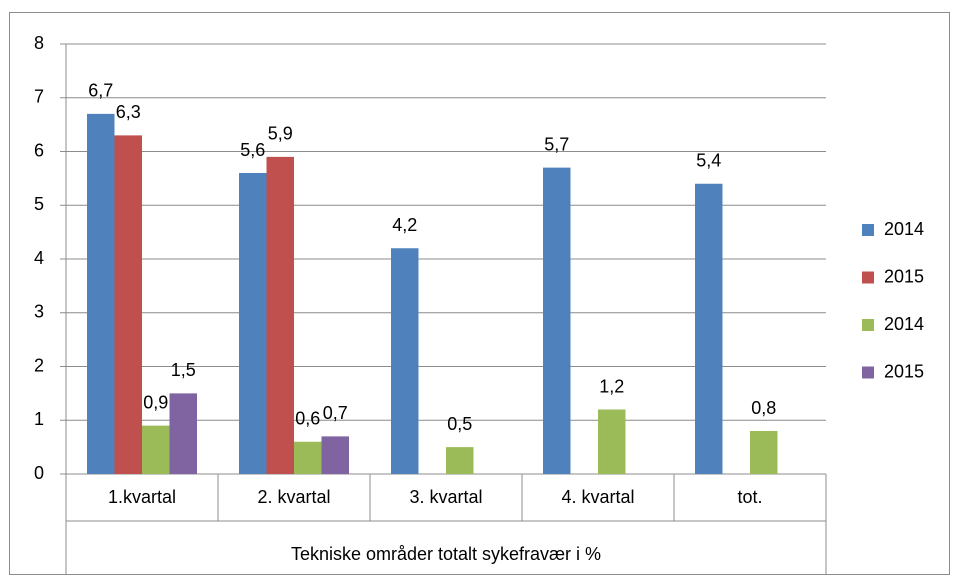 The width and height of the screenshot is (959, 581). Describe the element at coordinates (708, 161) in the screenshot. I see `data-label: 5,4` at that location.